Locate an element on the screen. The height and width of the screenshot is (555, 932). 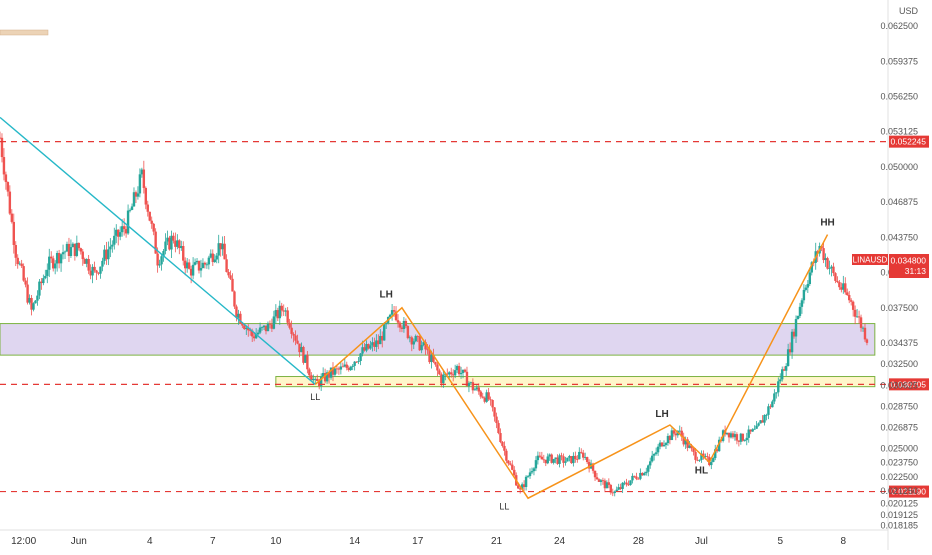
resistance-zone is located at coordinates (438, 339).